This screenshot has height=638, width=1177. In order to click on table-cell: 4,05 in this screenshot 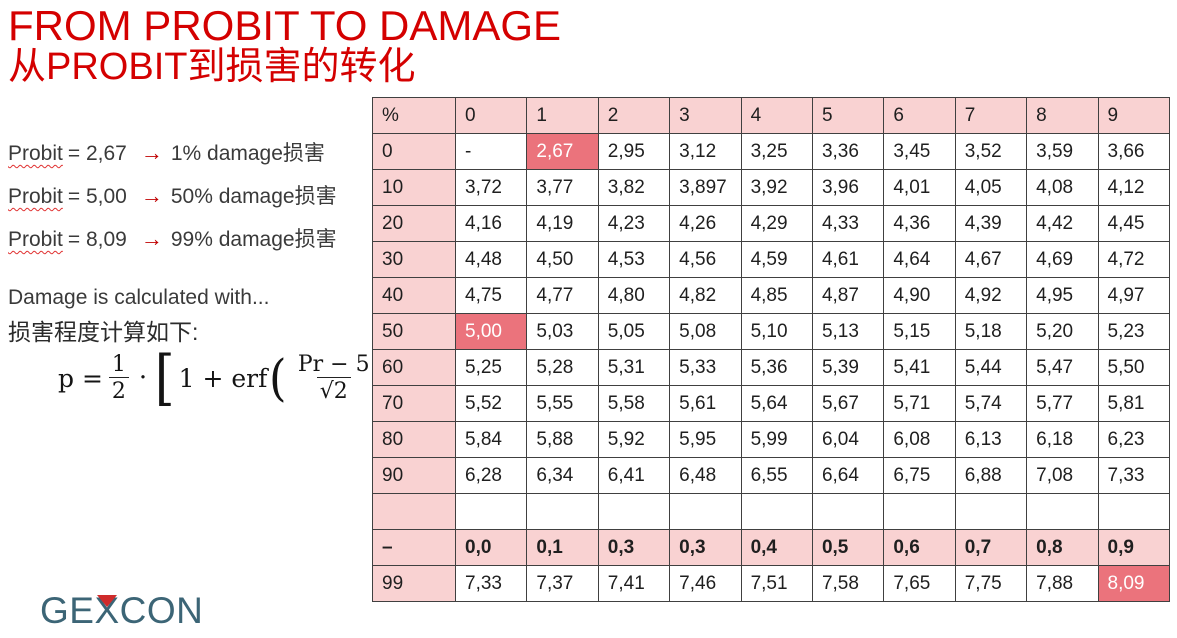, I will do `click(991, 187)`.